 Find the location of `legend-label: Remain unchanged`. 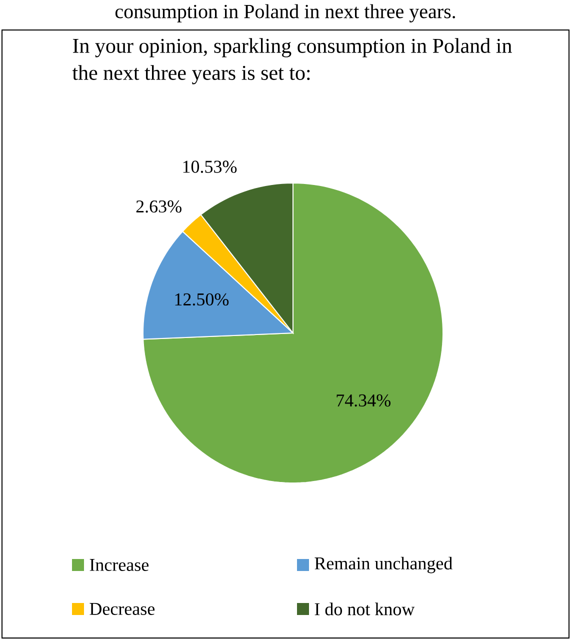

legend-label: Remain unchanged is located at coordinates (383, 565).